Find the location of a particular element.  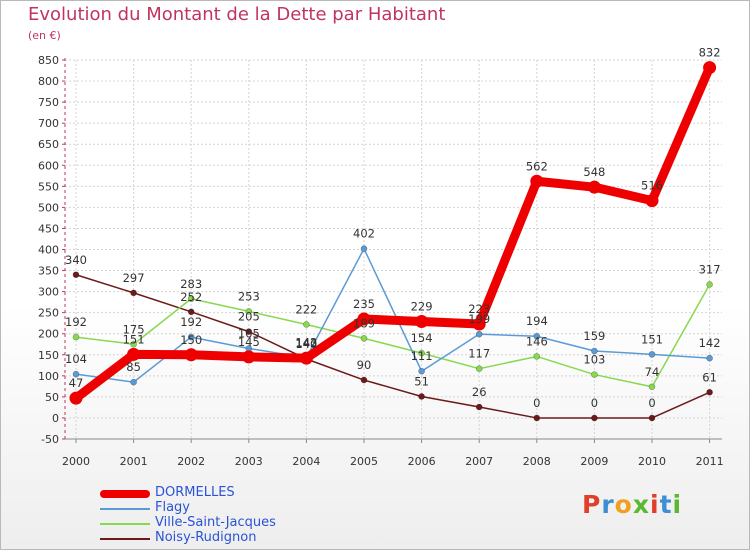

y-tick-label: 250 is located at coordinates (48, 313).